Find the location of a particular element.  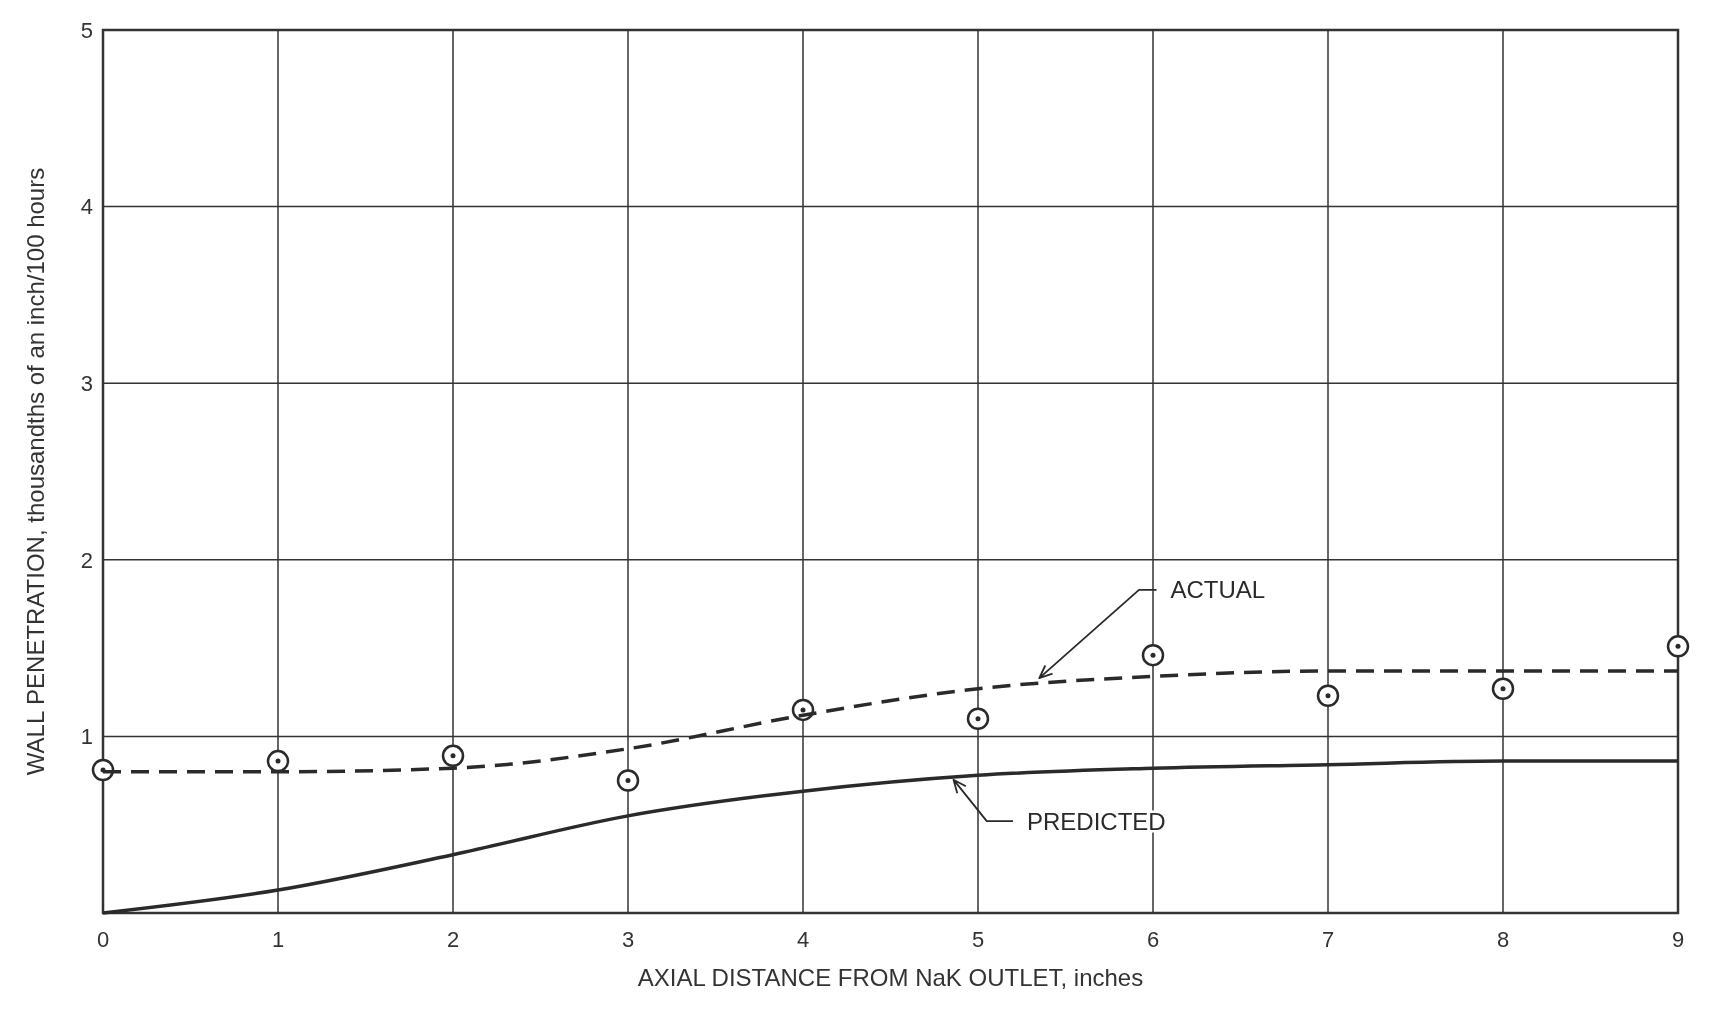

x-tick-label: 1 is located at coordinates (278, 939).